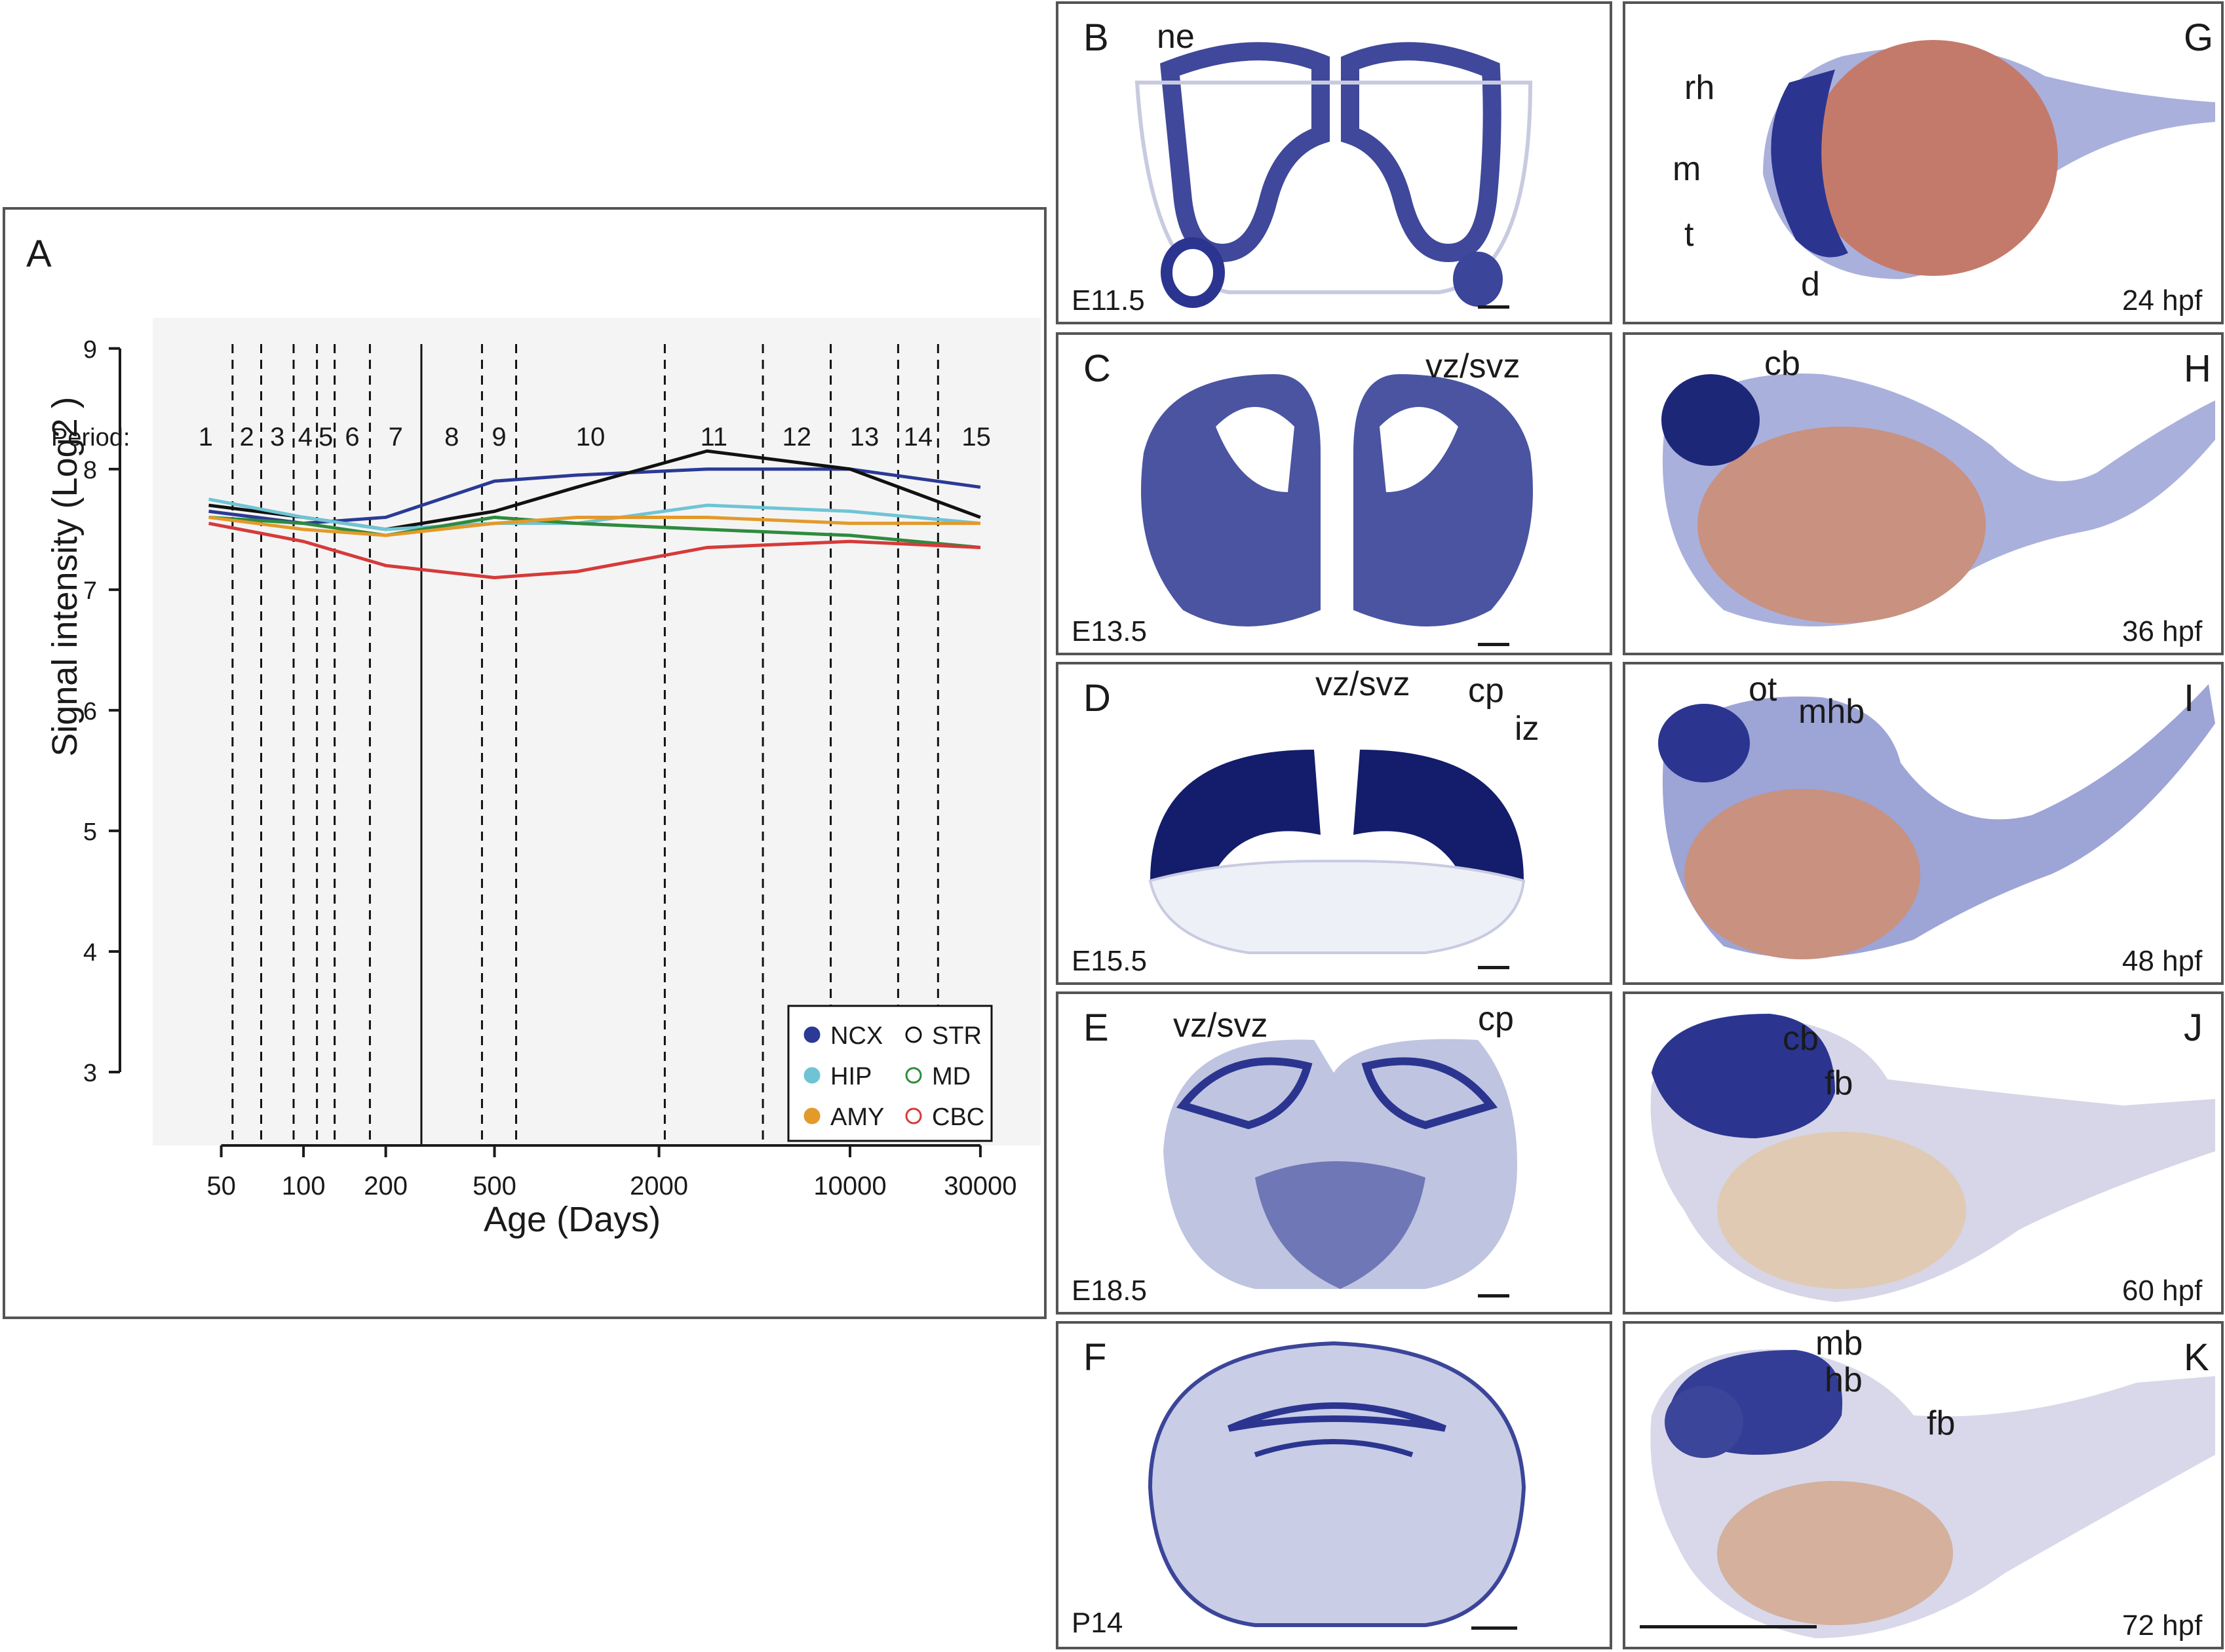  What do you see at coordinates (1362, 684) in the screenshot?
I see `label-vz-svz-d: vz/svz` at bounding box center [1362, 684].